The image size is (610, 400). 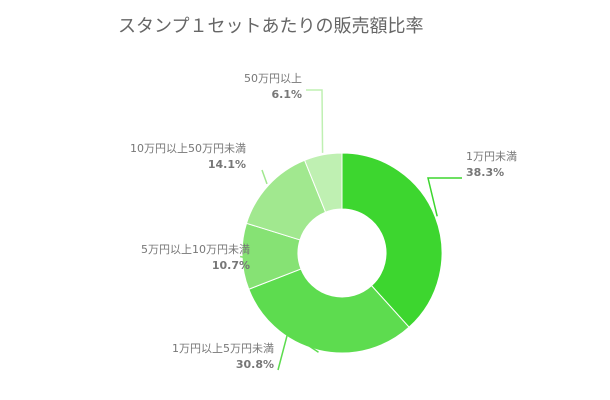 I want to click on slice-value-5: 6.1%, so click(x=286, y=94).